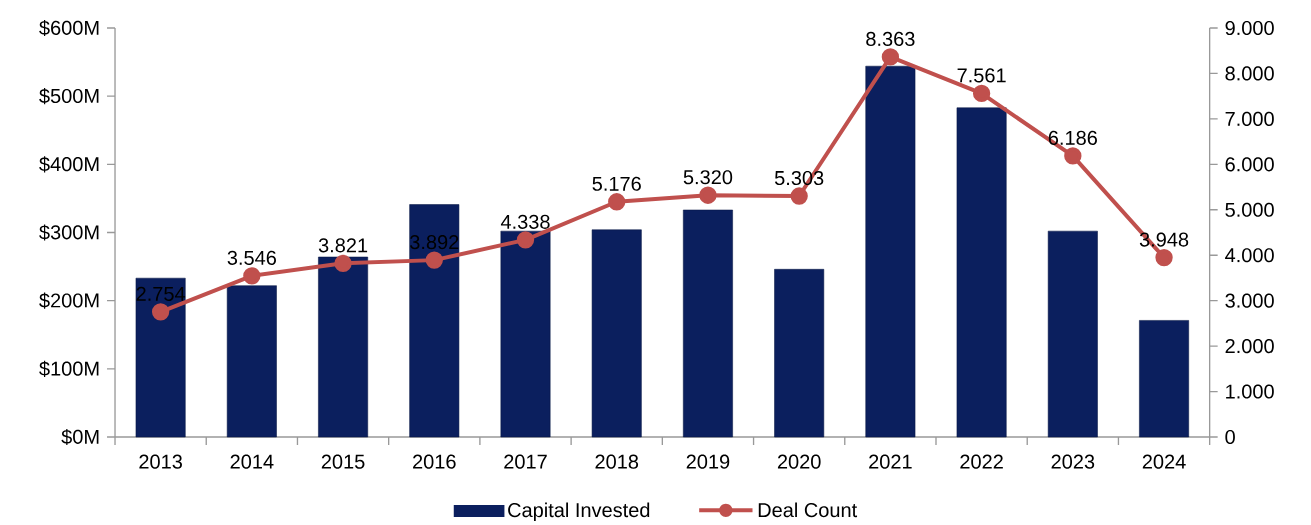 Image resolution: width=1311 pixels, height=525 pixels. I want to click on data-label: 3.892, so click(434, 242).